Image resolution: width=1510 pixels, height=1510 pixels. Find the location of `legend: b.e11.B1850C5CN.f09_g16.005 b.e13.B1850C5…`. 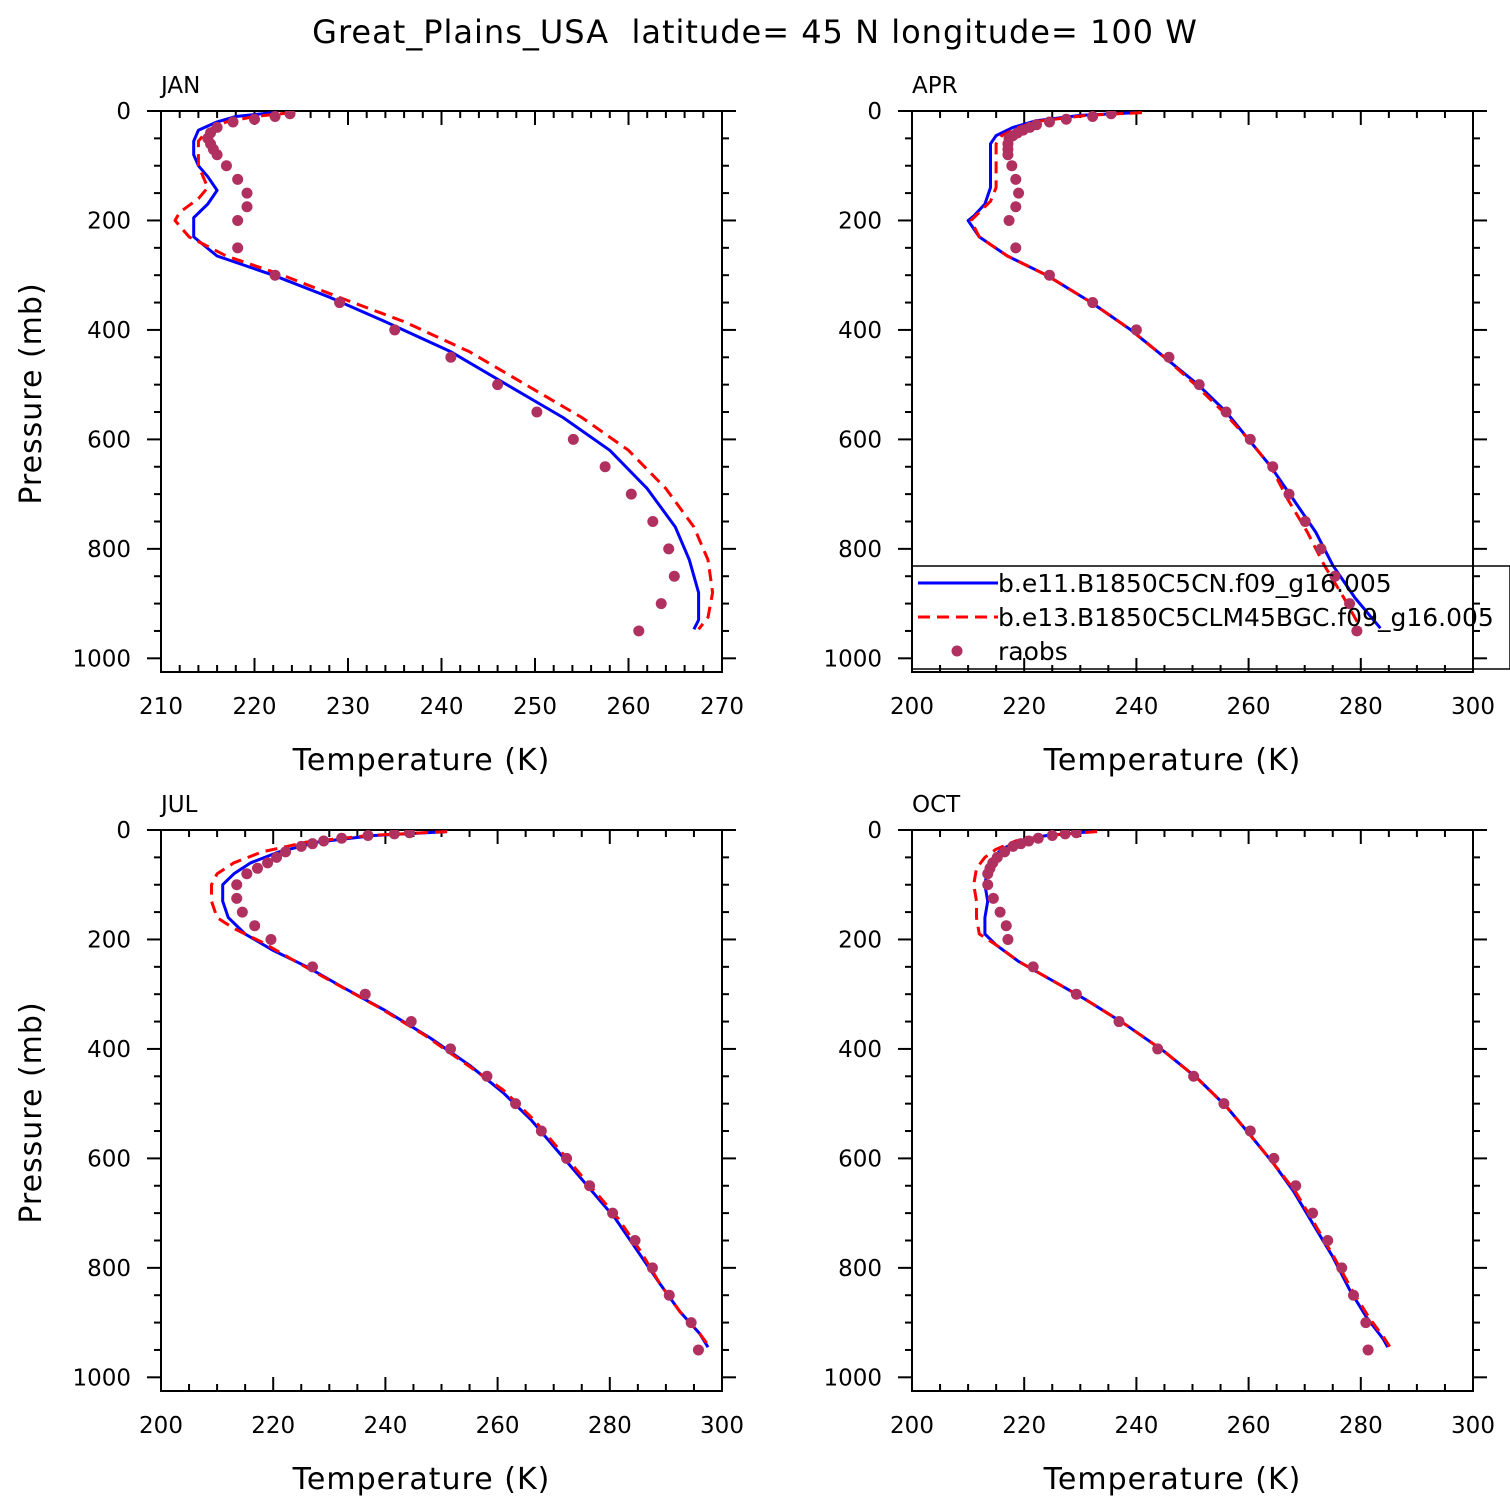

legend: b.e11.B1850C5CN.f09_g16.005 b.e13.B1850C5… is located at coordinates (1210, 617).